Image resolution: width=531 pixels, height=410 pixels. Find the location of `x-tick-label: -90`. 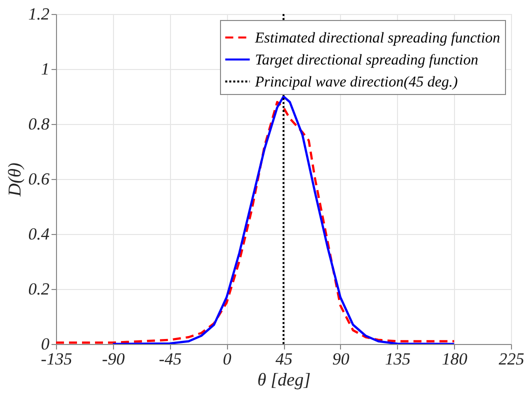

x-tick-label: -90 is located at coordinates (114, 359).